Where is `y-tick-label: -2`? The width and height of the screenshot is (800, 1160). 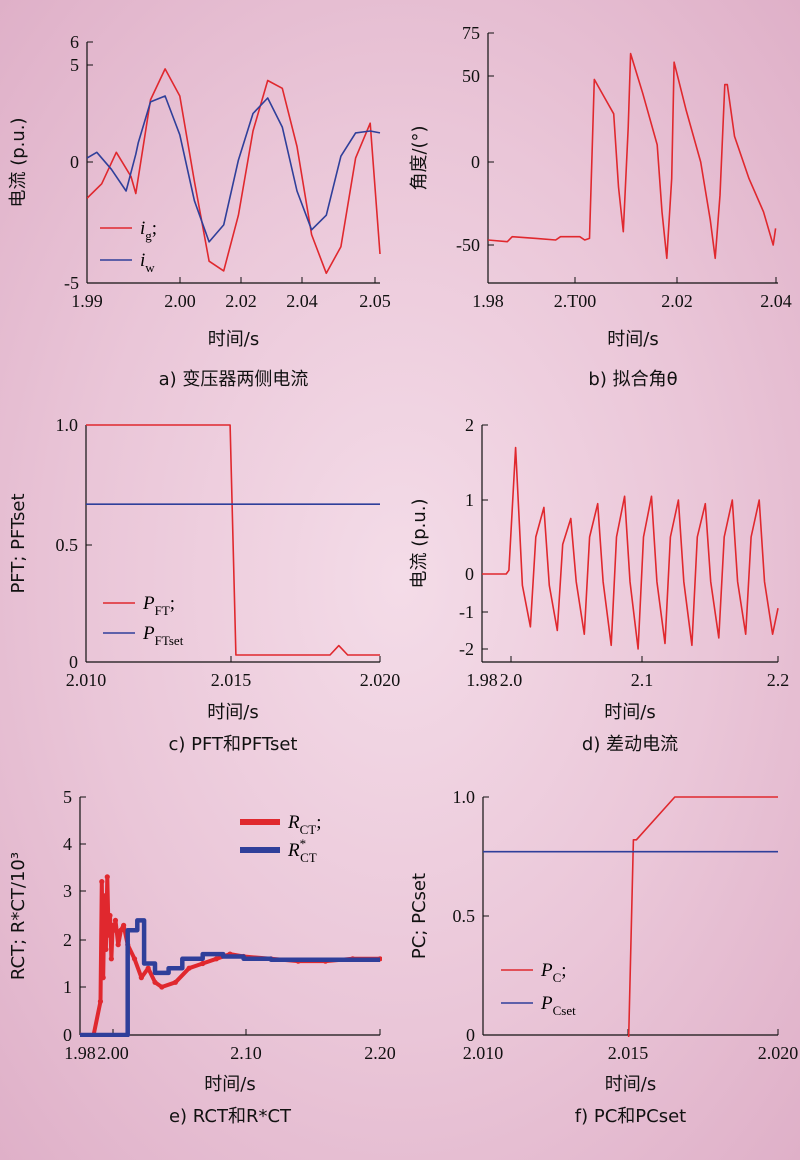
y-tick-label: -2 is located at coordinates (466, 649).